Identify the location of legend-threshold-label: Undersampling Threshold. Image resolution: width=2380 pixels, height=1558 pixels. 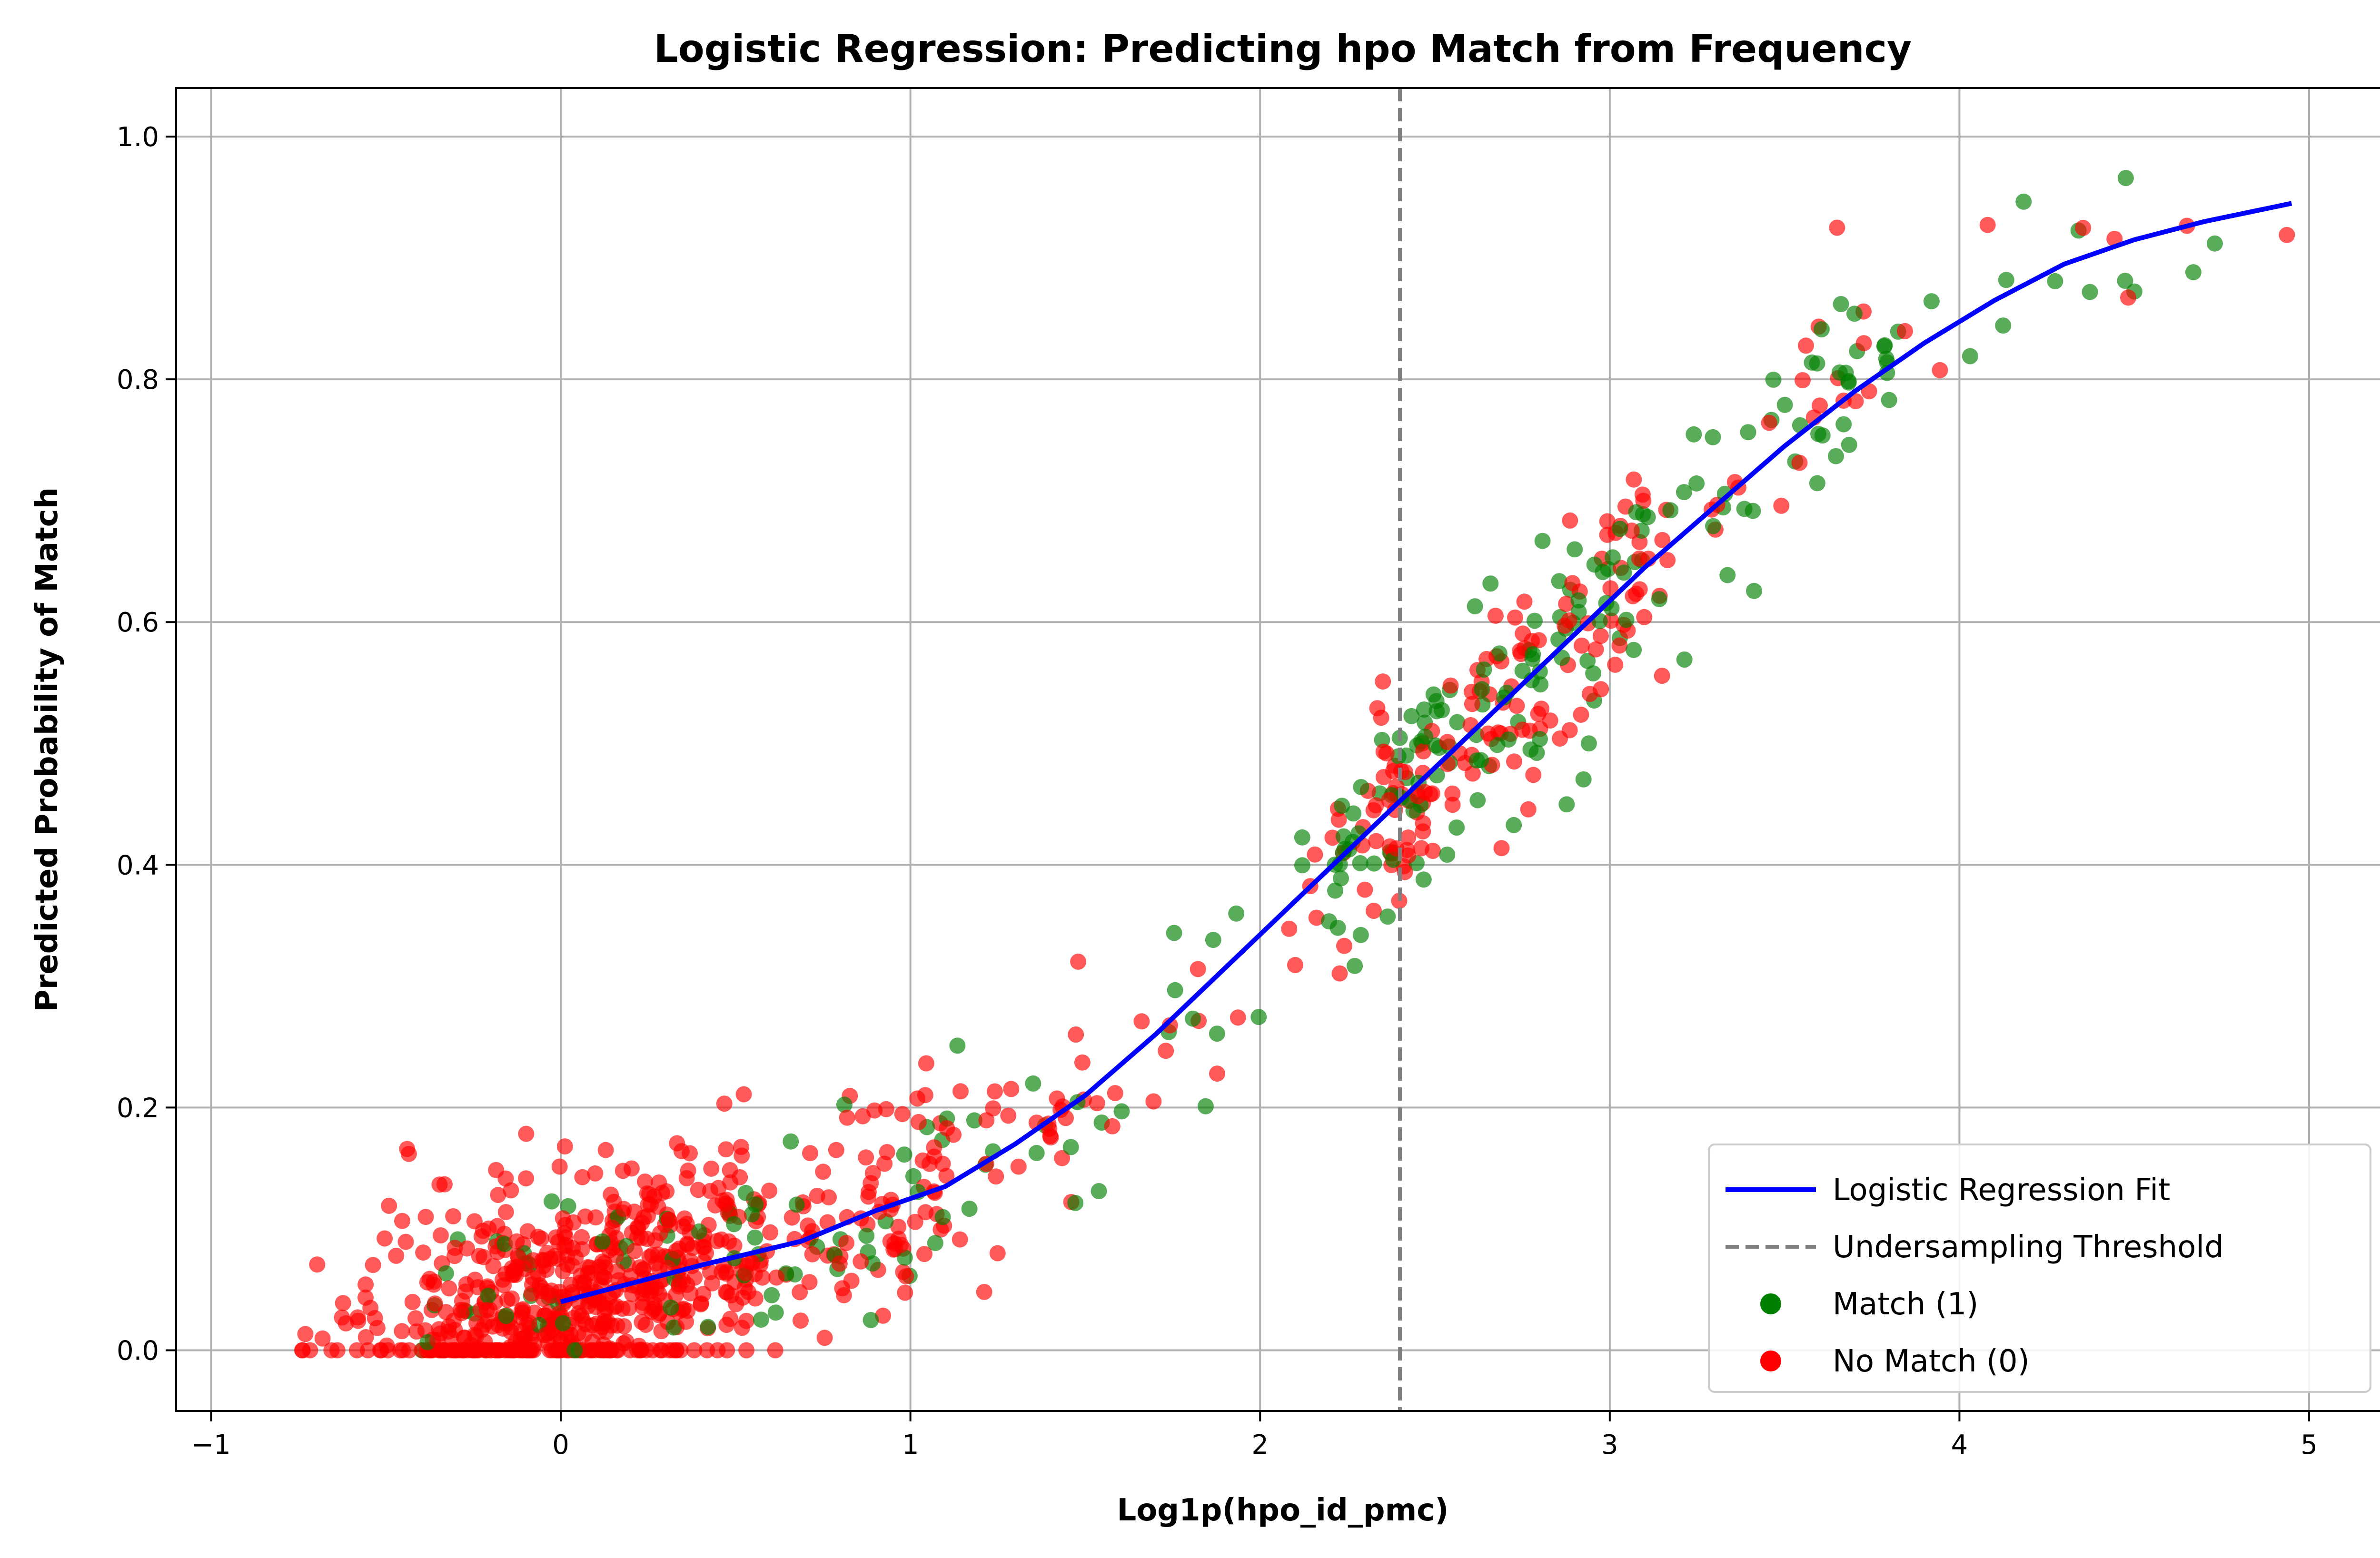
(2028, 1247).